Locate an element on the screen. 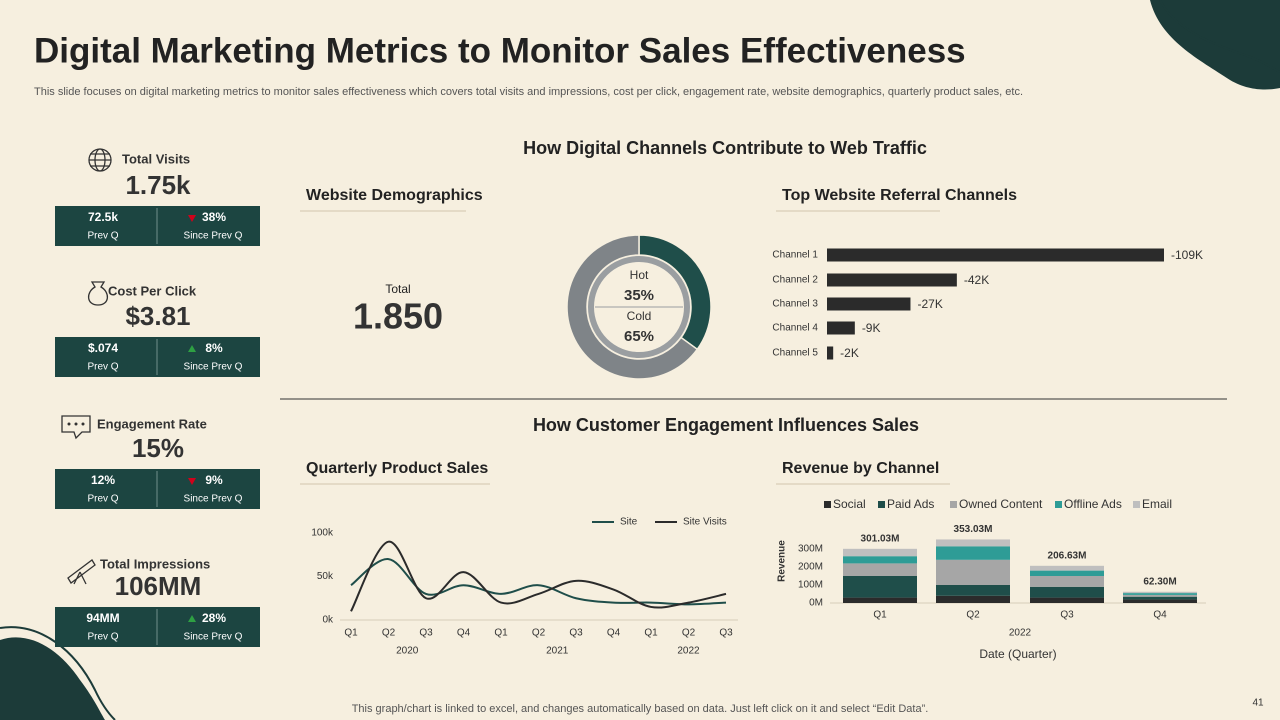 The width and height of the screenshot is (1280, 720). y-tick-label: 300M is located at coordinates (810, 549).